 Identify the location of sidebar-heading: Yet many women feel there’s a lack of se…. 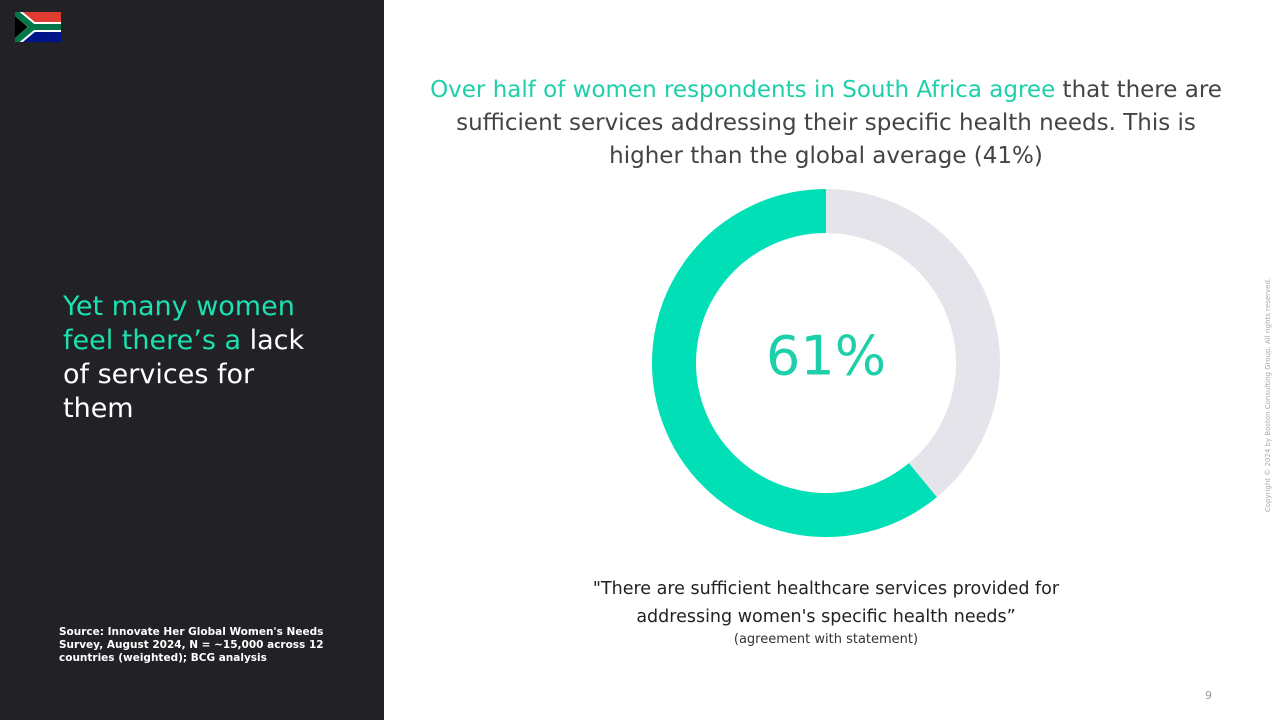
(193, 358).